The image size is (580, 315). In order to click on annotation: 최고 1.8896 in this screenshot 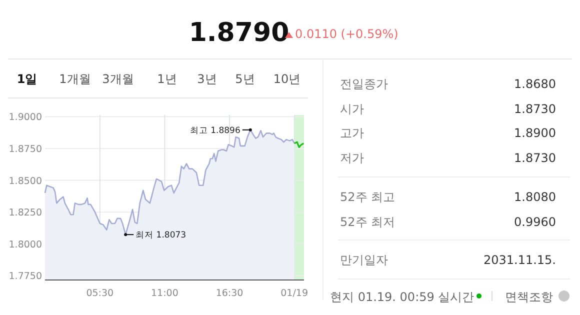, I will do `click(215, 131)`.